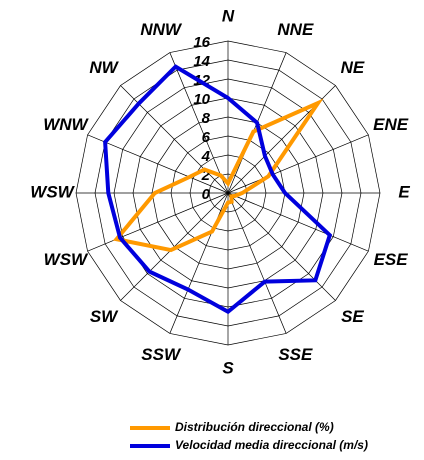 Image resolution: width=424 pixels, height=460 pixels. What do you see at coordinates (295, 29) in the screenshot?
I see `category-label: NNE` at bounding box center [295, 29].